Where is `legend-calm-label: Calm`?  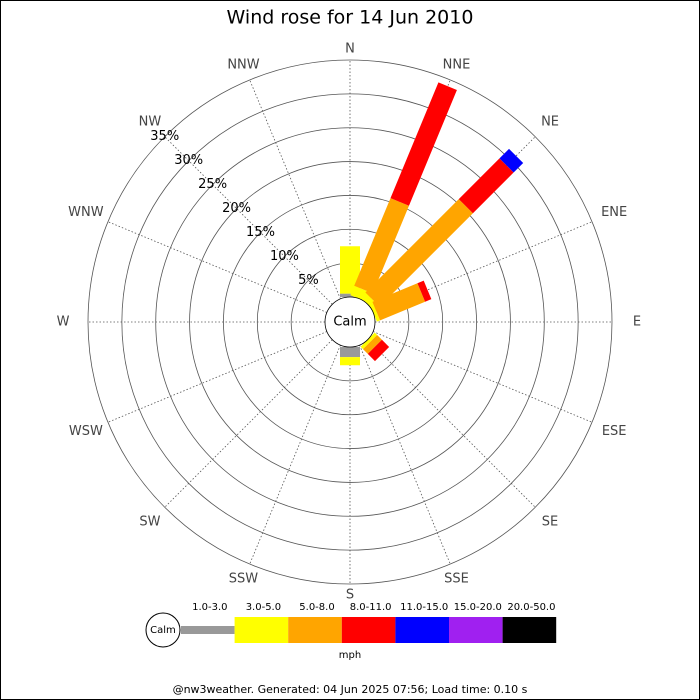
legend-calm-label: Calm is located at coordinates (163, 630).